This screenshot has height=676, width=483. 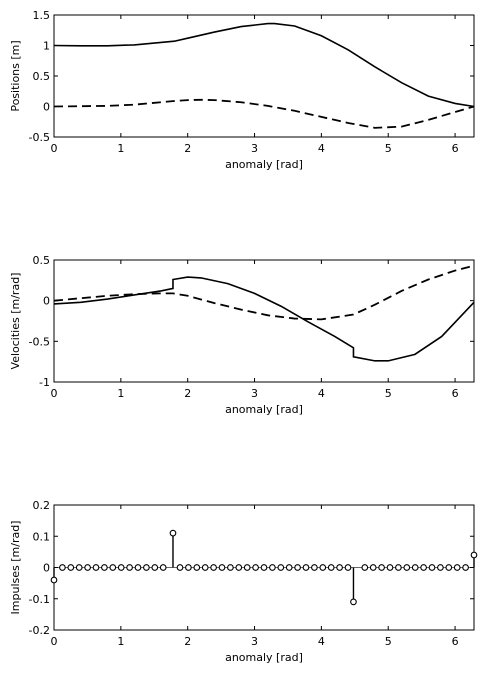 What do you see at coordinates (39, 137) in the screenshot?
I see `positions-ytick-label: -0.5` at bounding box center [39, 137].